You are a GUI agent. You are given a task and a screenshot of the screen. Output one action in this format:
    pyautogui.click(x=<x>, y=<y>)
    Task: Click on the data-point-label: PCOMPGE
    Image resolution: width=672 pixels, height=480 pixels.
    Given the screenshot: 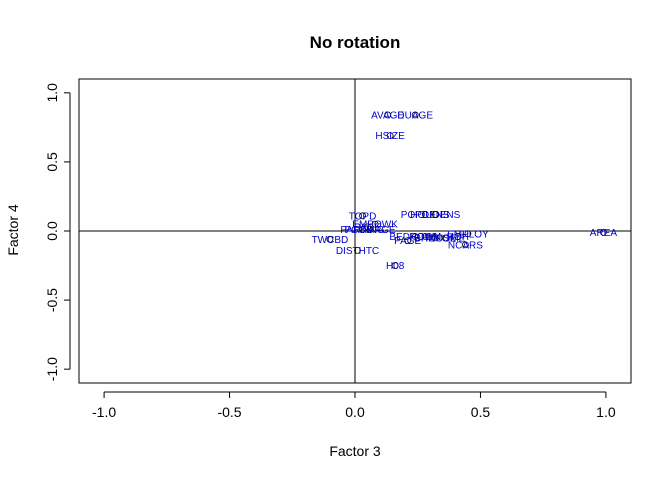 What is the action you would take?
    pyautogui.click(x=369, y=230)
    